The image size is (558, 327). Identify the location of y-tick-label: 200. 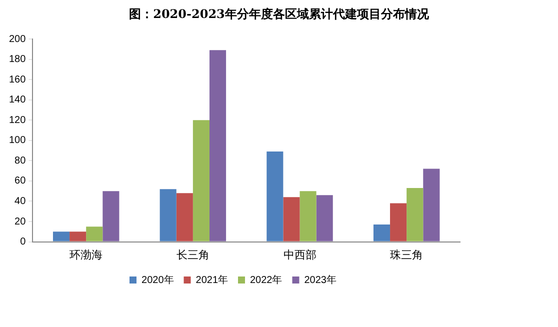
(17, 39).